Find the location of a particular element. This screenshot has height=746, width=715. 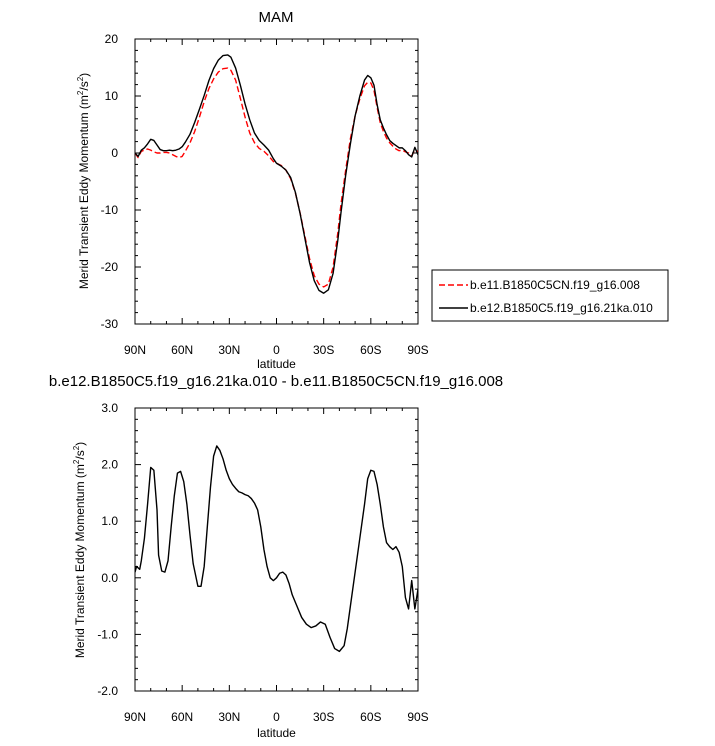

y-tick-label: 0.0 is located at coordinates (109, 578).